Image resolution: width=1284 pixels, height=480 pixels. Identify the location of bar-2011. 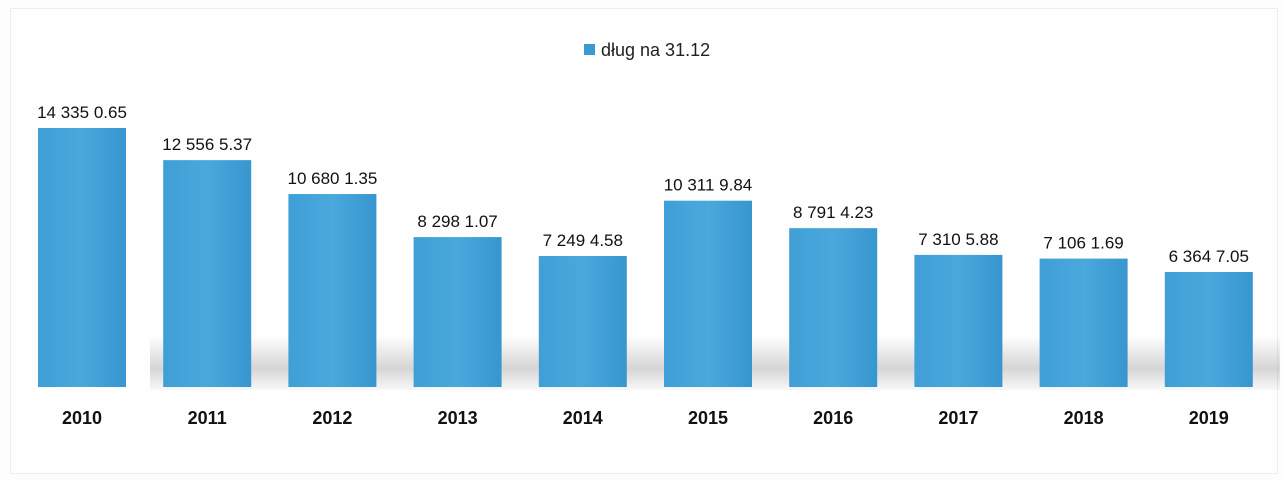
(207, 273).